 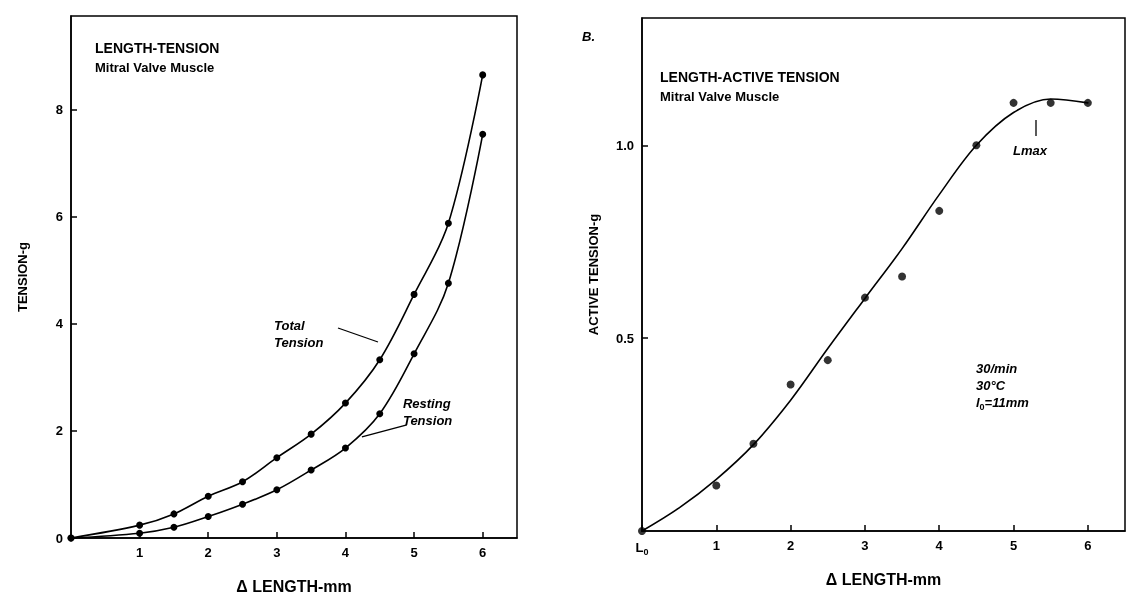 What do you see at coordinates (59, 324) in the screenshot?
I see `y-tick-label: 4` at bounding box center [59, 324].